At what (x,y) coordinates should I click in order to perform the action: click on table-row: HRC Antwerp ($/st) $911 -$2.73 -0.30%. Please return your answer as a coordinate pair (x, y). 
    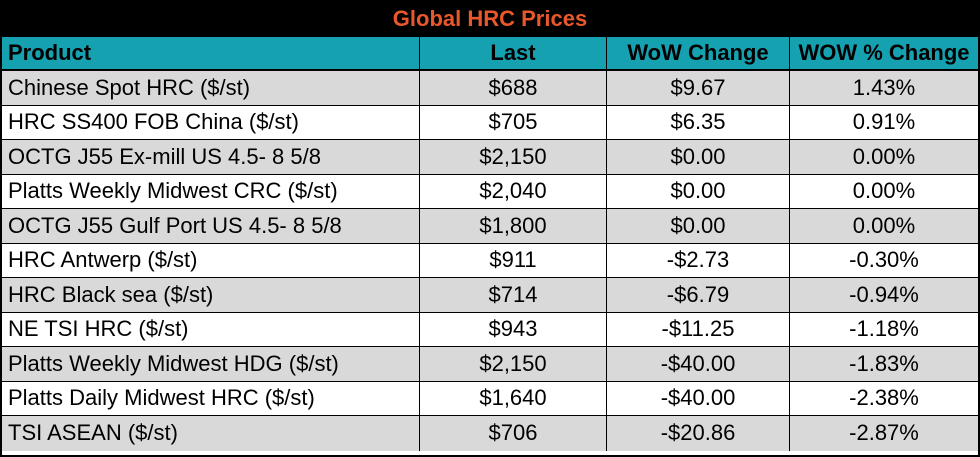
    Looking at the image, I should click on (490, 260).